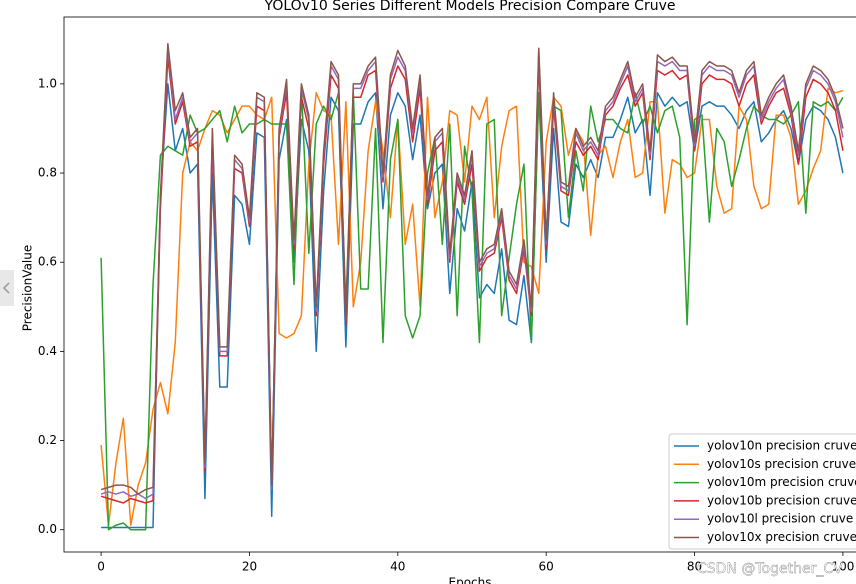 This screenshot has height=584, width=856. What do you see at coordinates (781, 446) in the screenshot?
I see `legend-label: yolov10n precision cruve` at bounding box center [781, 446].